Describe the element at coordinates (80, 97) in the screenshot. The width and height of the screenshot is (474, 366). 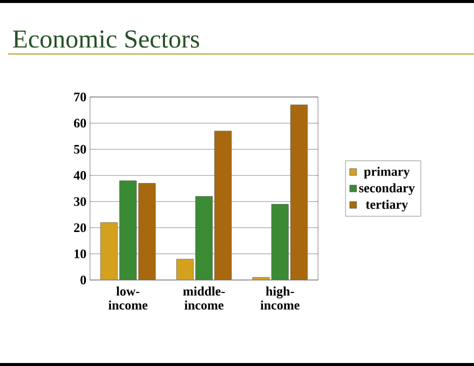
I see `y-tick-label: 70` at that location.